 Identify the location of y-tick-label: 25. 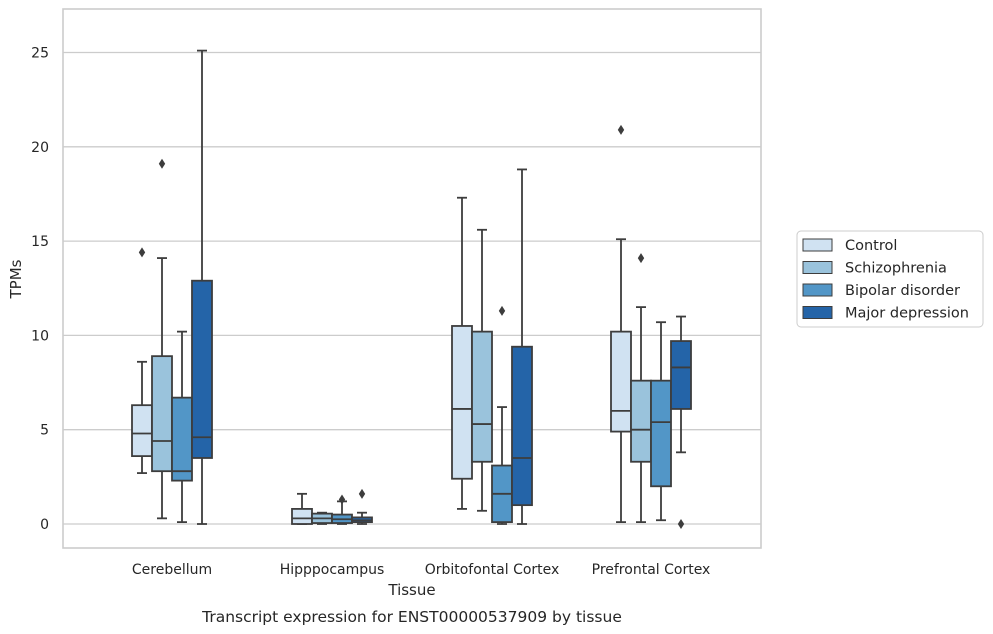
(40, 54).